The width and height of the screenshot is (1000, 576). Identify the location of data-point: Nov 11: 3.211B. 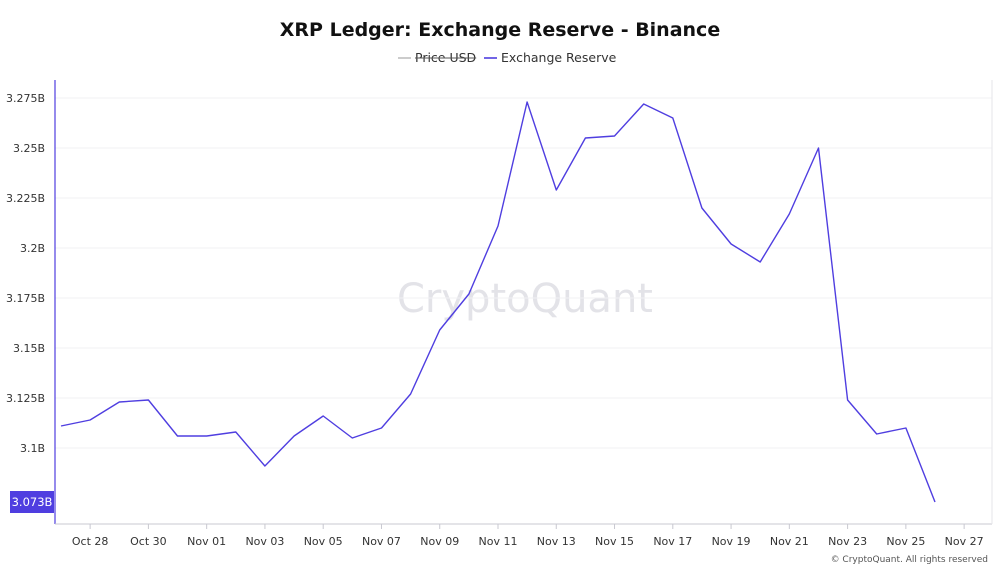
(498, 226).